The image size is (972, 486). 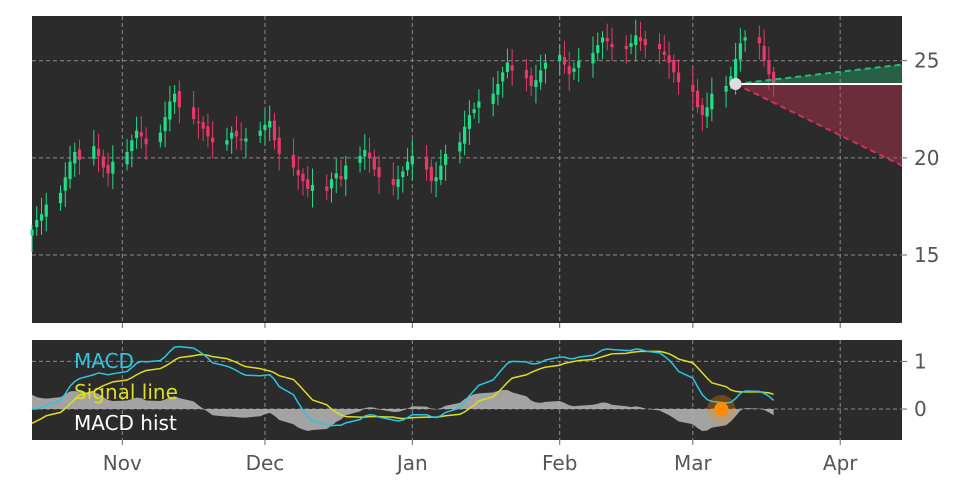 What do you see at coordinates (920, 361) in the screenshot?
I see `macd-y-tick-label: 1` at bounding box center [920, 361].